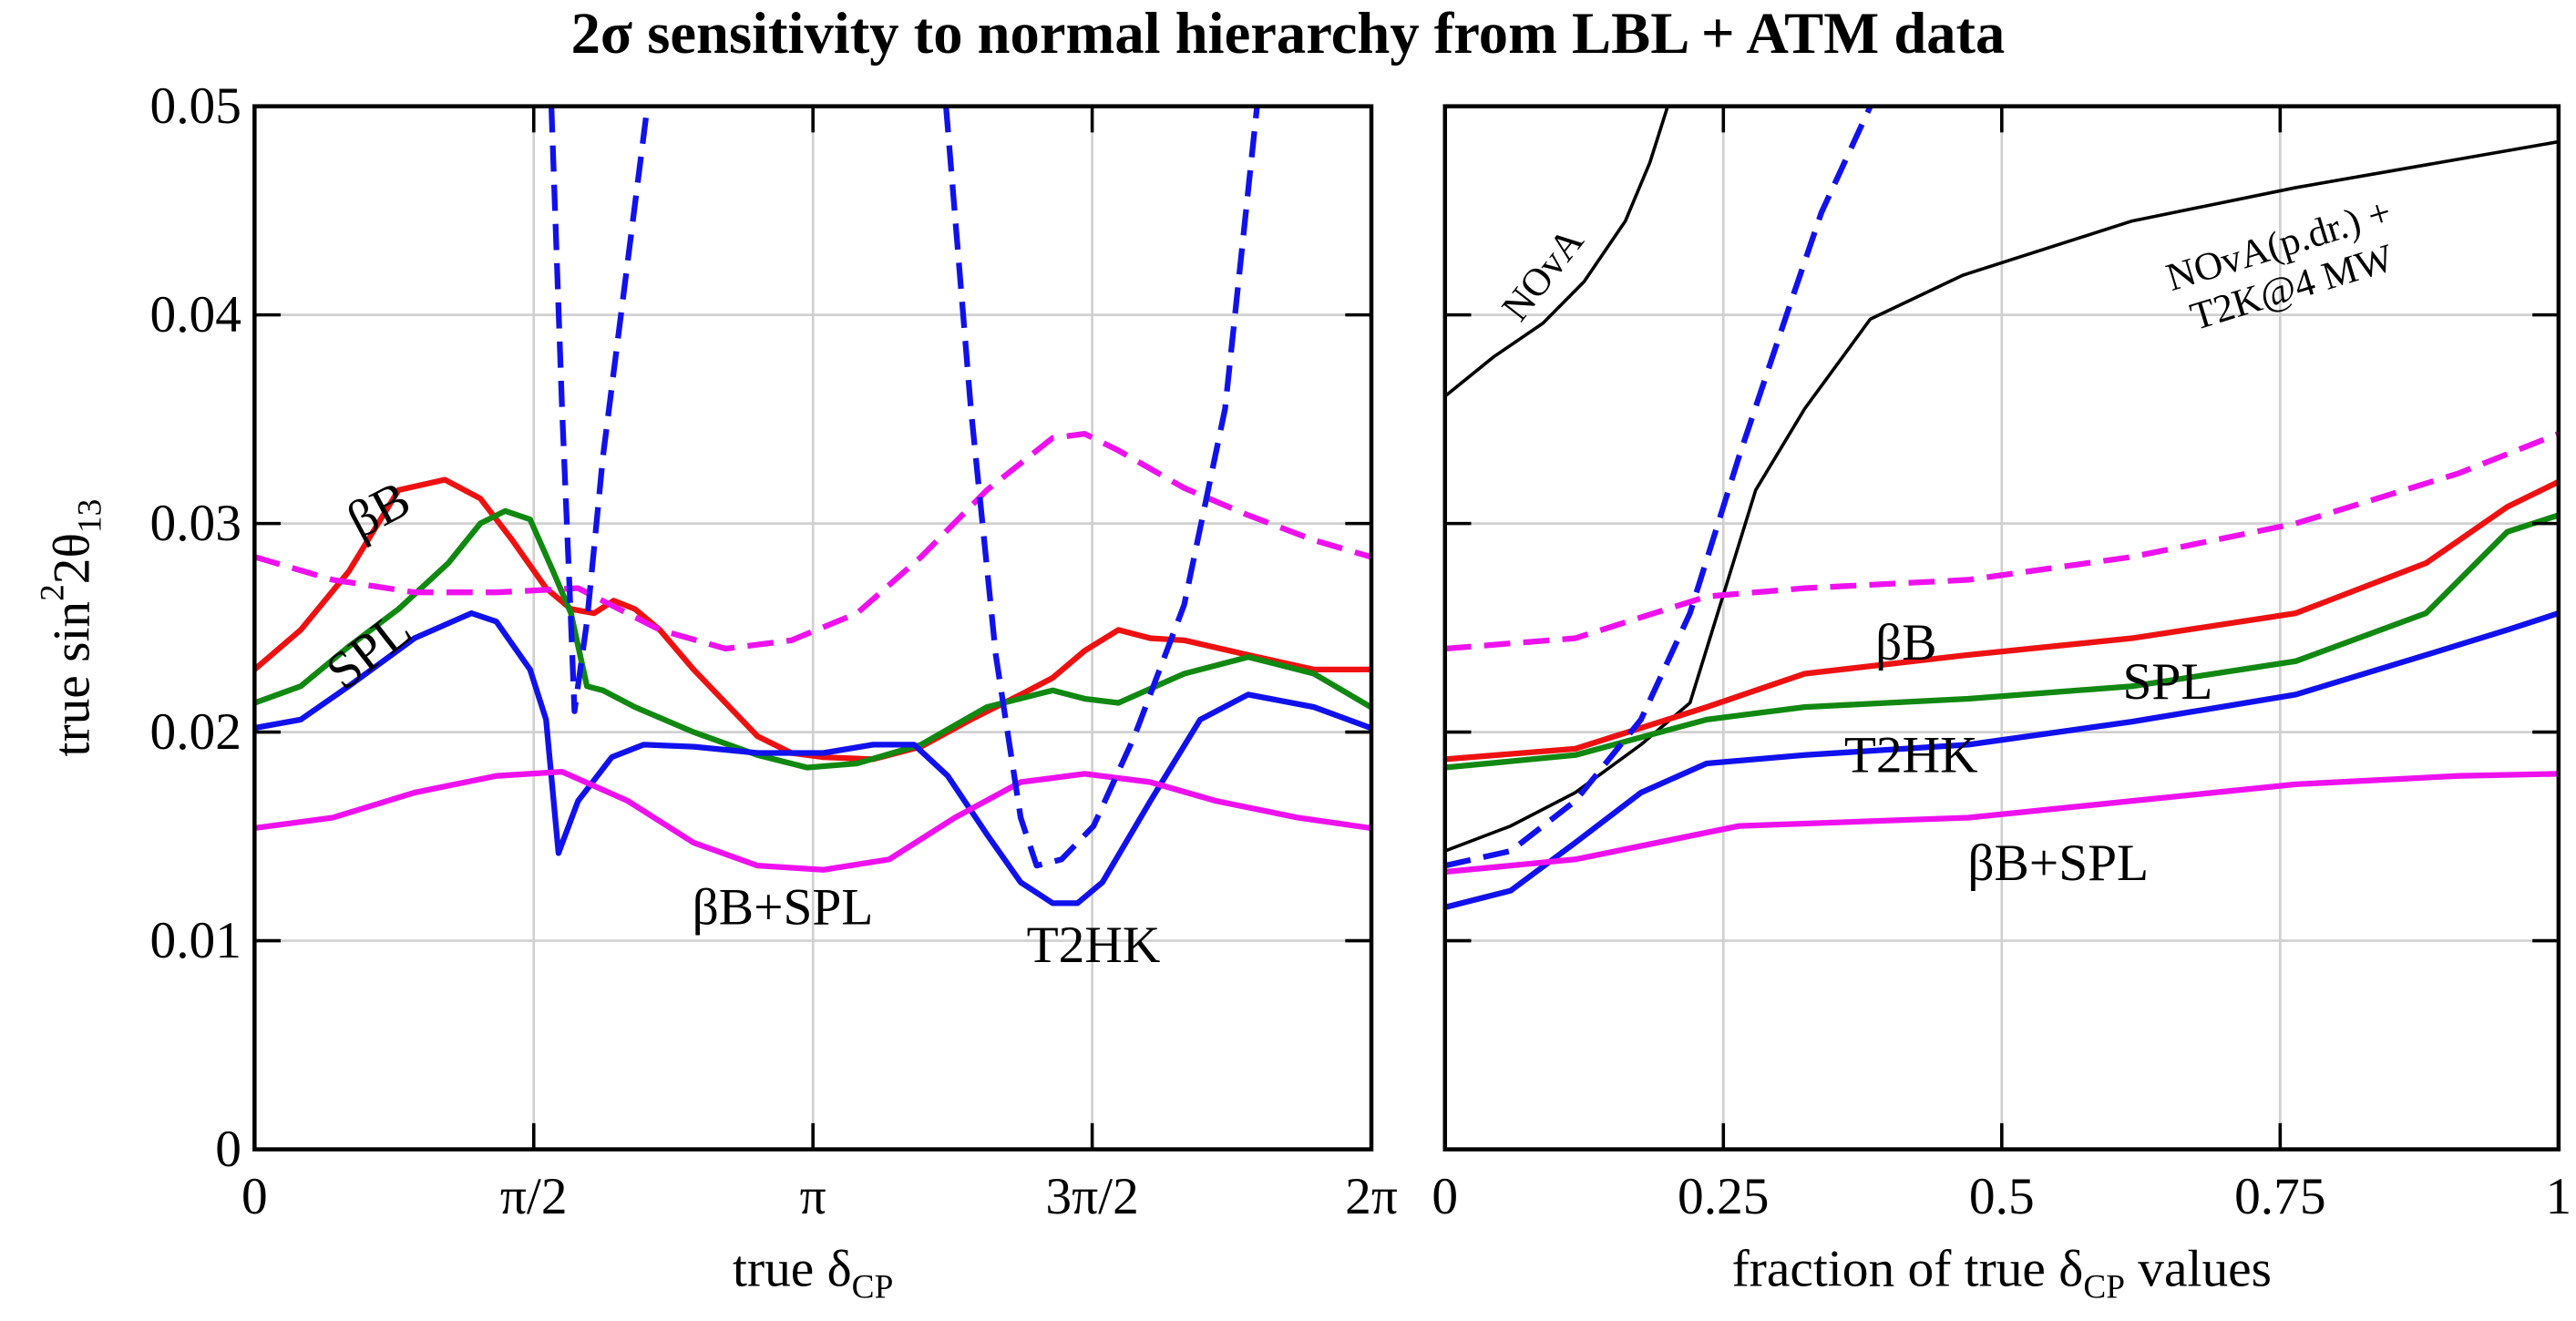  Describe the element at coordinates (196, 523) in the screenshot. I see `y-tick-label: 0.03` at that location.